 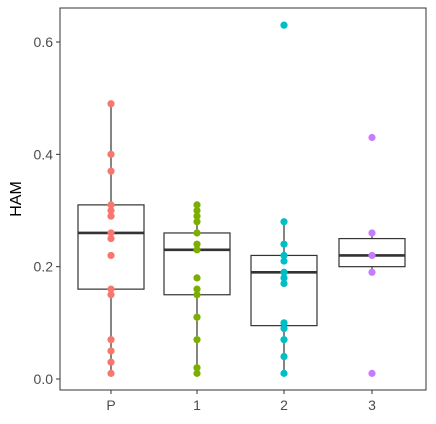 I want to click on y-tick-label: 0.4, so click(x=44, y=154).